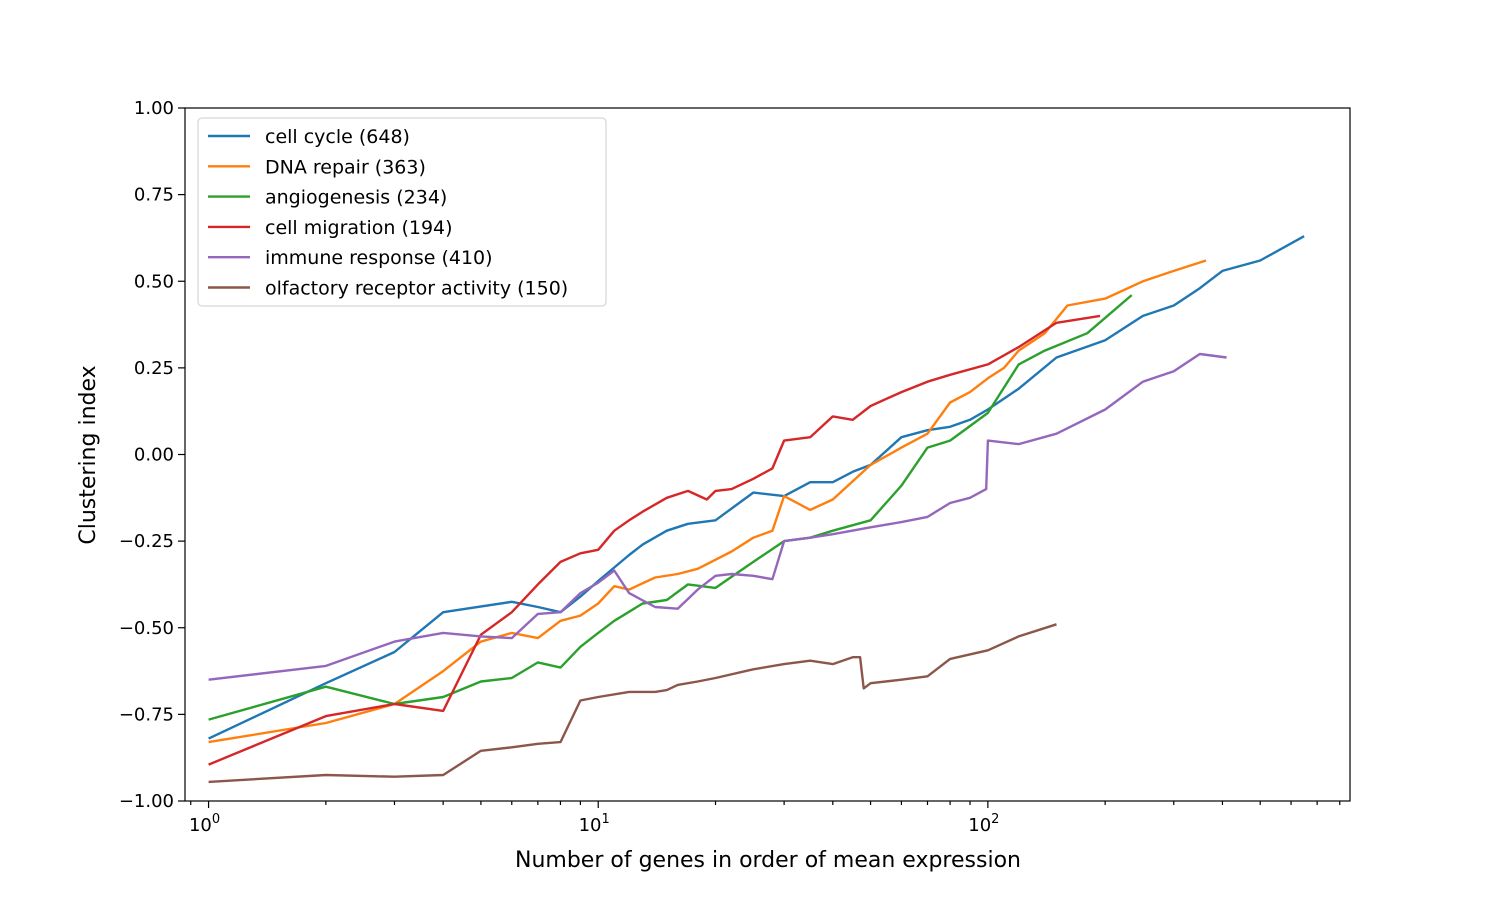 This screenshot has height=900, width=1500. I want to click on legend-box, so click(402, 212).